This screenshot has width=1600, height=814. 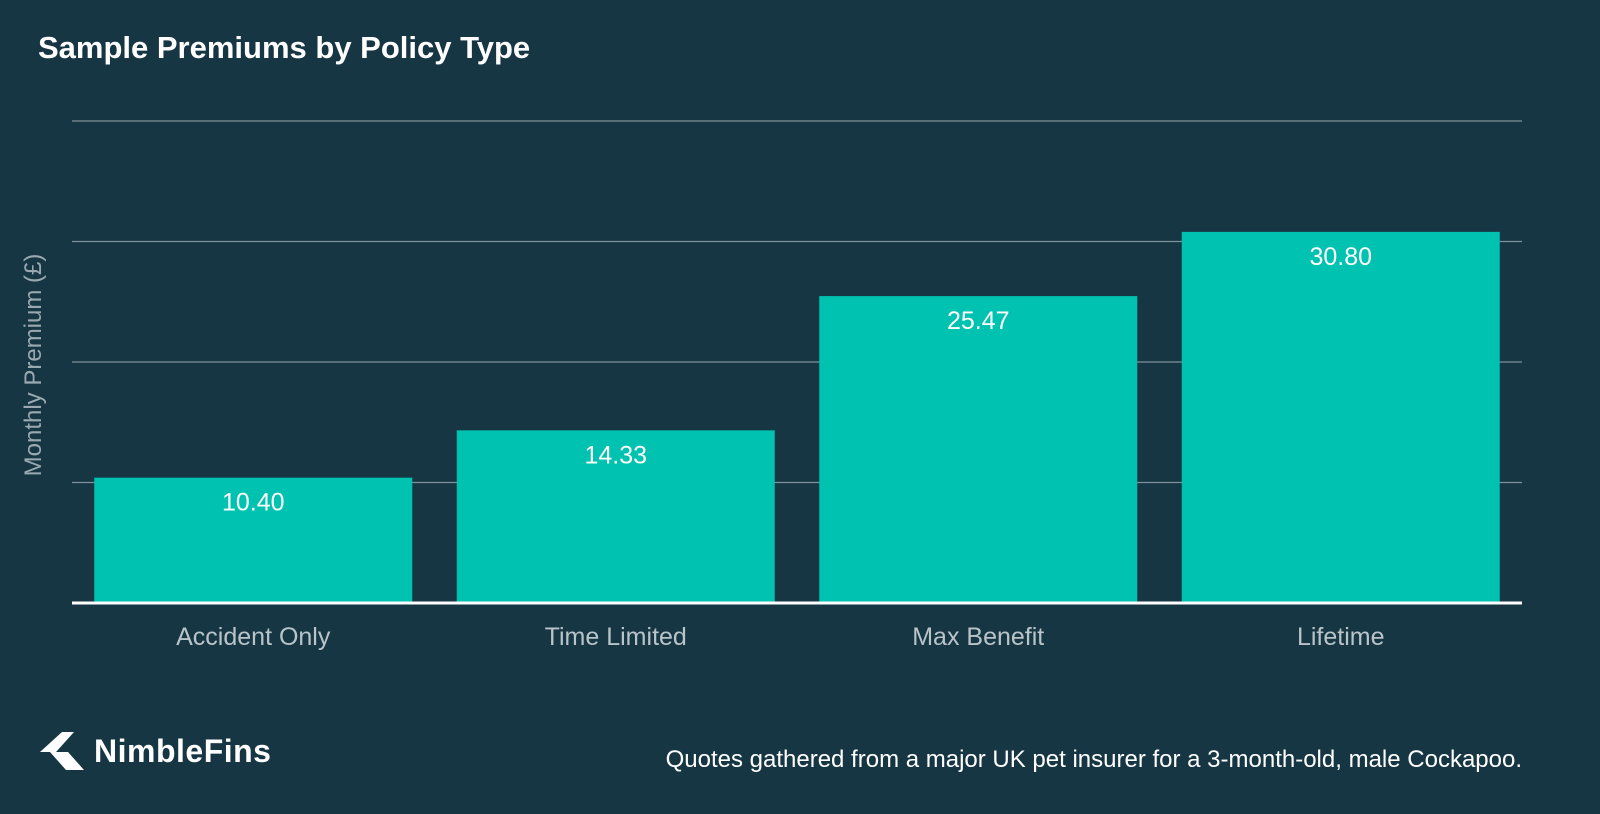 I want to click on bar-value-label: 10.40, so click(x=253, y=503).